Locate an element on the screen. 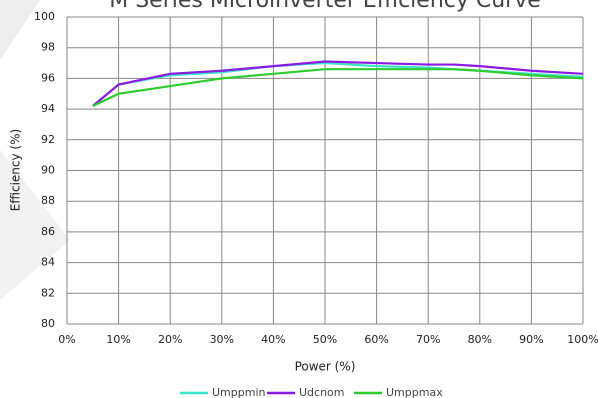 The height and width of the screenshot is (398, 598). x-tick-label: 30% is located at coordinates (222, 339).